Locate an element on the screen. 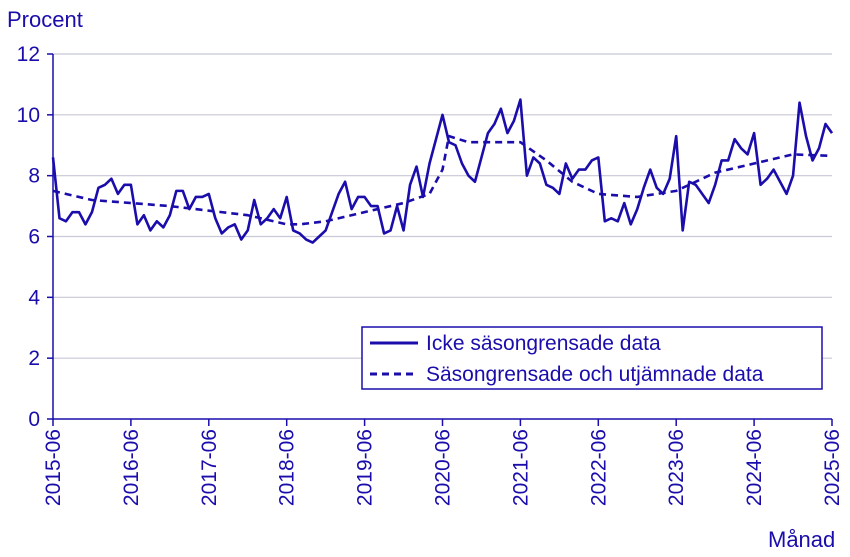 The width and height of the screenshot is (850, 557). y-tick-label: 12 is located at coordinates (28, 54).